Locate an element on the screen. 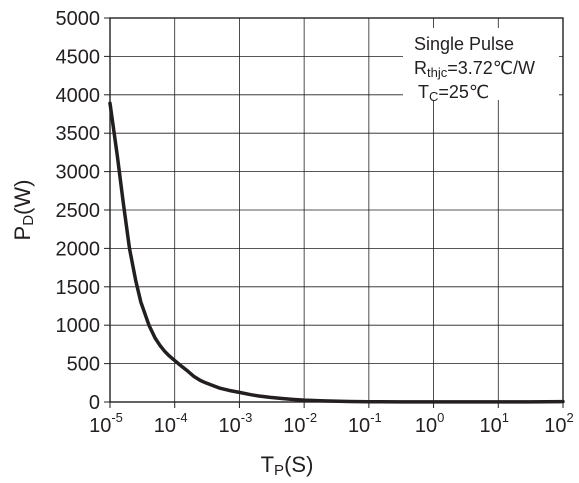 This screenshot has height=483, width=579. annotation-box is located at coordinates (481, 64).